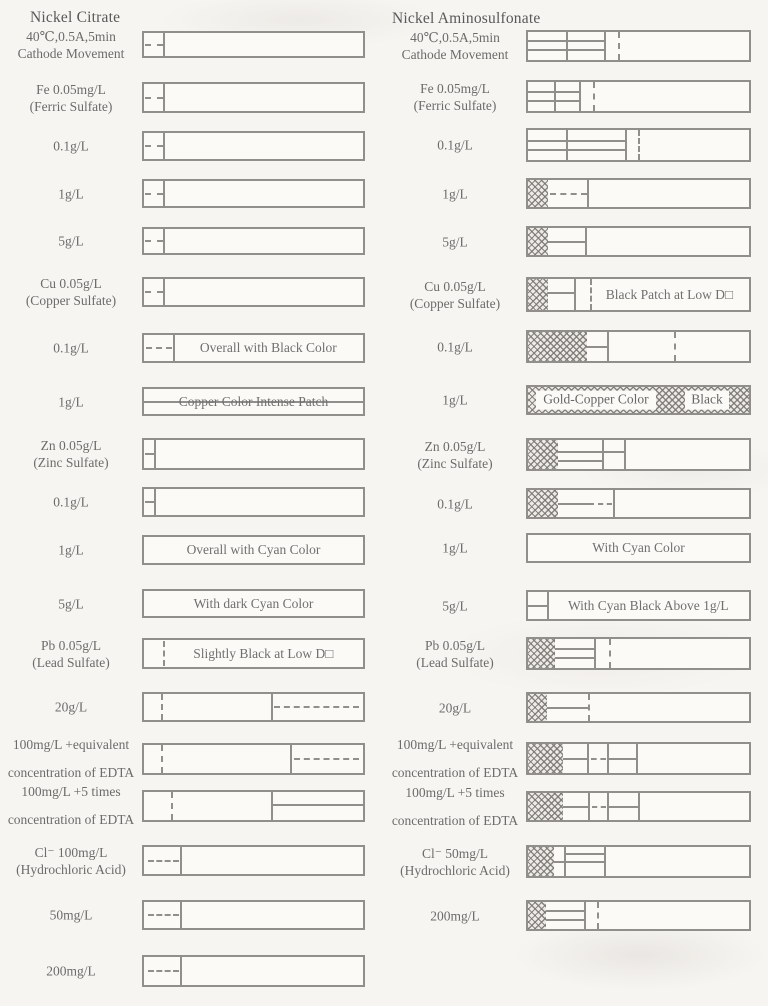  I want to click on row-label-line: (Hydrochloric Acid), so click(455, 870).